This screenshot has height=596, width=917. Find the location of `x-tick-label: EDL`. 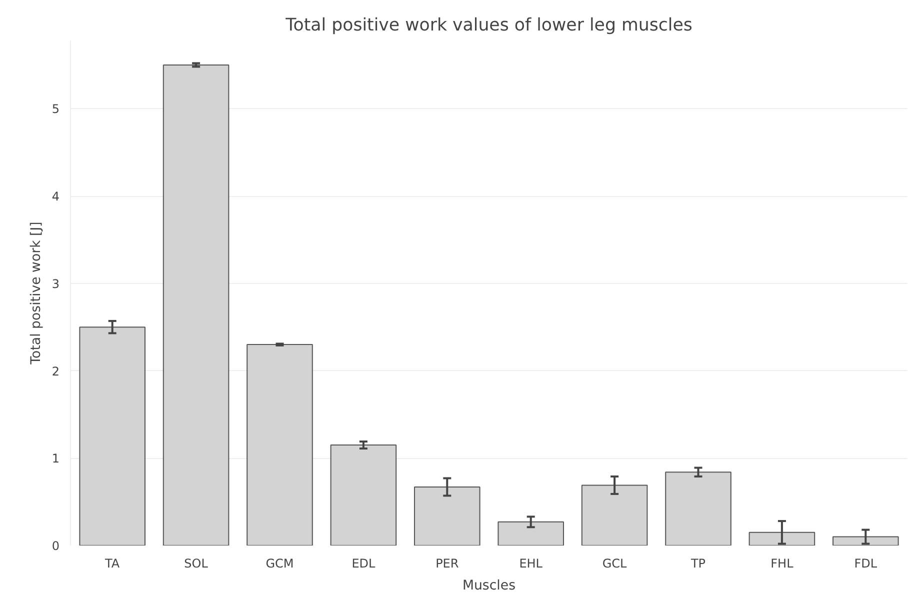

x-tick-label: EDL is located at coordinates (364, 563).